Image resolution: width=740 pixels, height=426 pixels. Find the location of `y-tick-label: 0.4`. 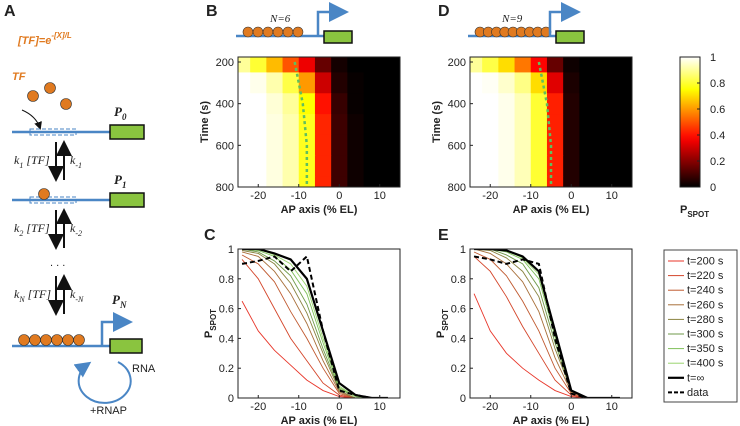

y-tick-label: 0.4 is located at coordinates (458, 339).